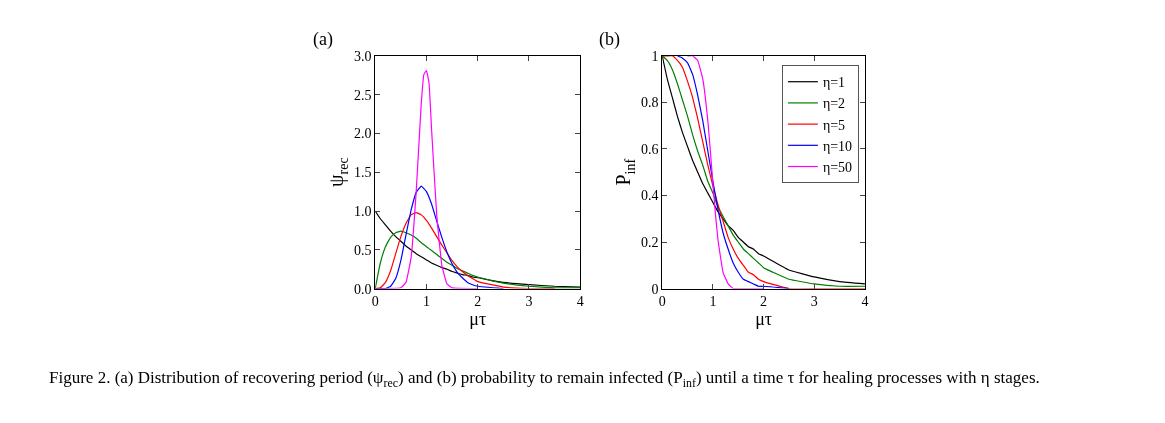  Describe the element at coordinates (478, 259) in the screenshot. I see `line-series` at that location.